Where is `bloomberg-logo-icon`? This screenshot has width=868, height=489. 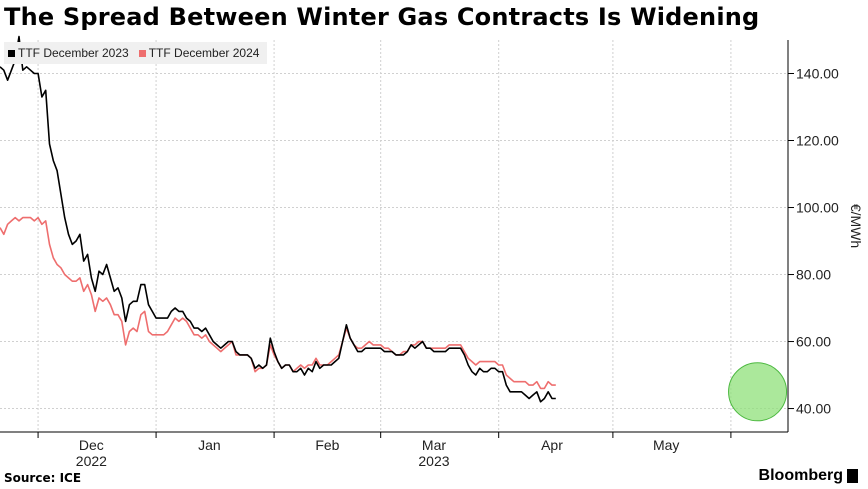 bloomberg-logo-icon is located at coordinates (852, 476).